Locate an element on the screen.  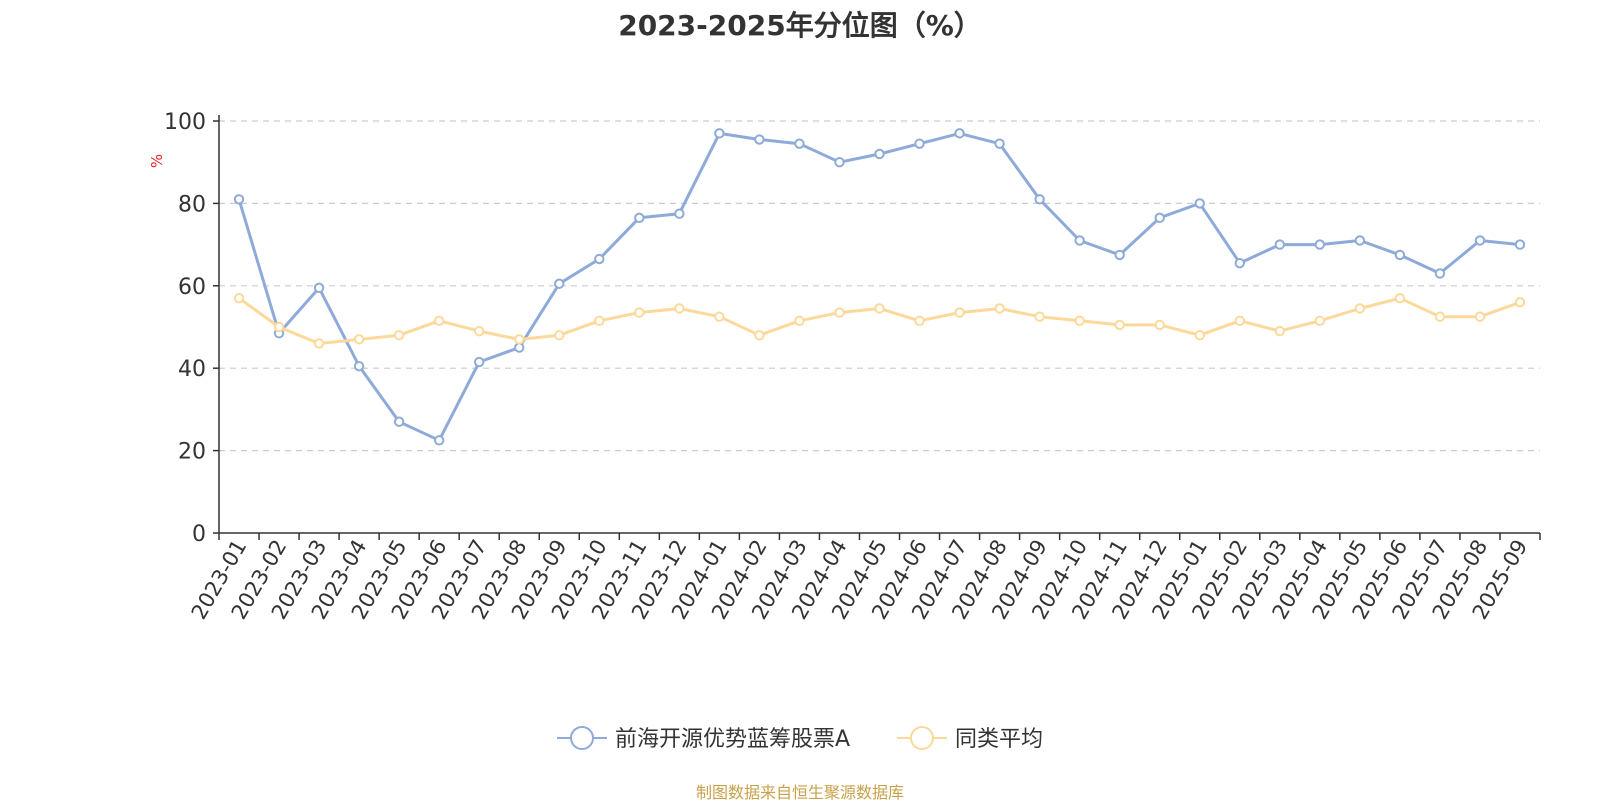
legend-item-1: 前海开源优势蓝筹股票A is located at coordinates (703, 739).